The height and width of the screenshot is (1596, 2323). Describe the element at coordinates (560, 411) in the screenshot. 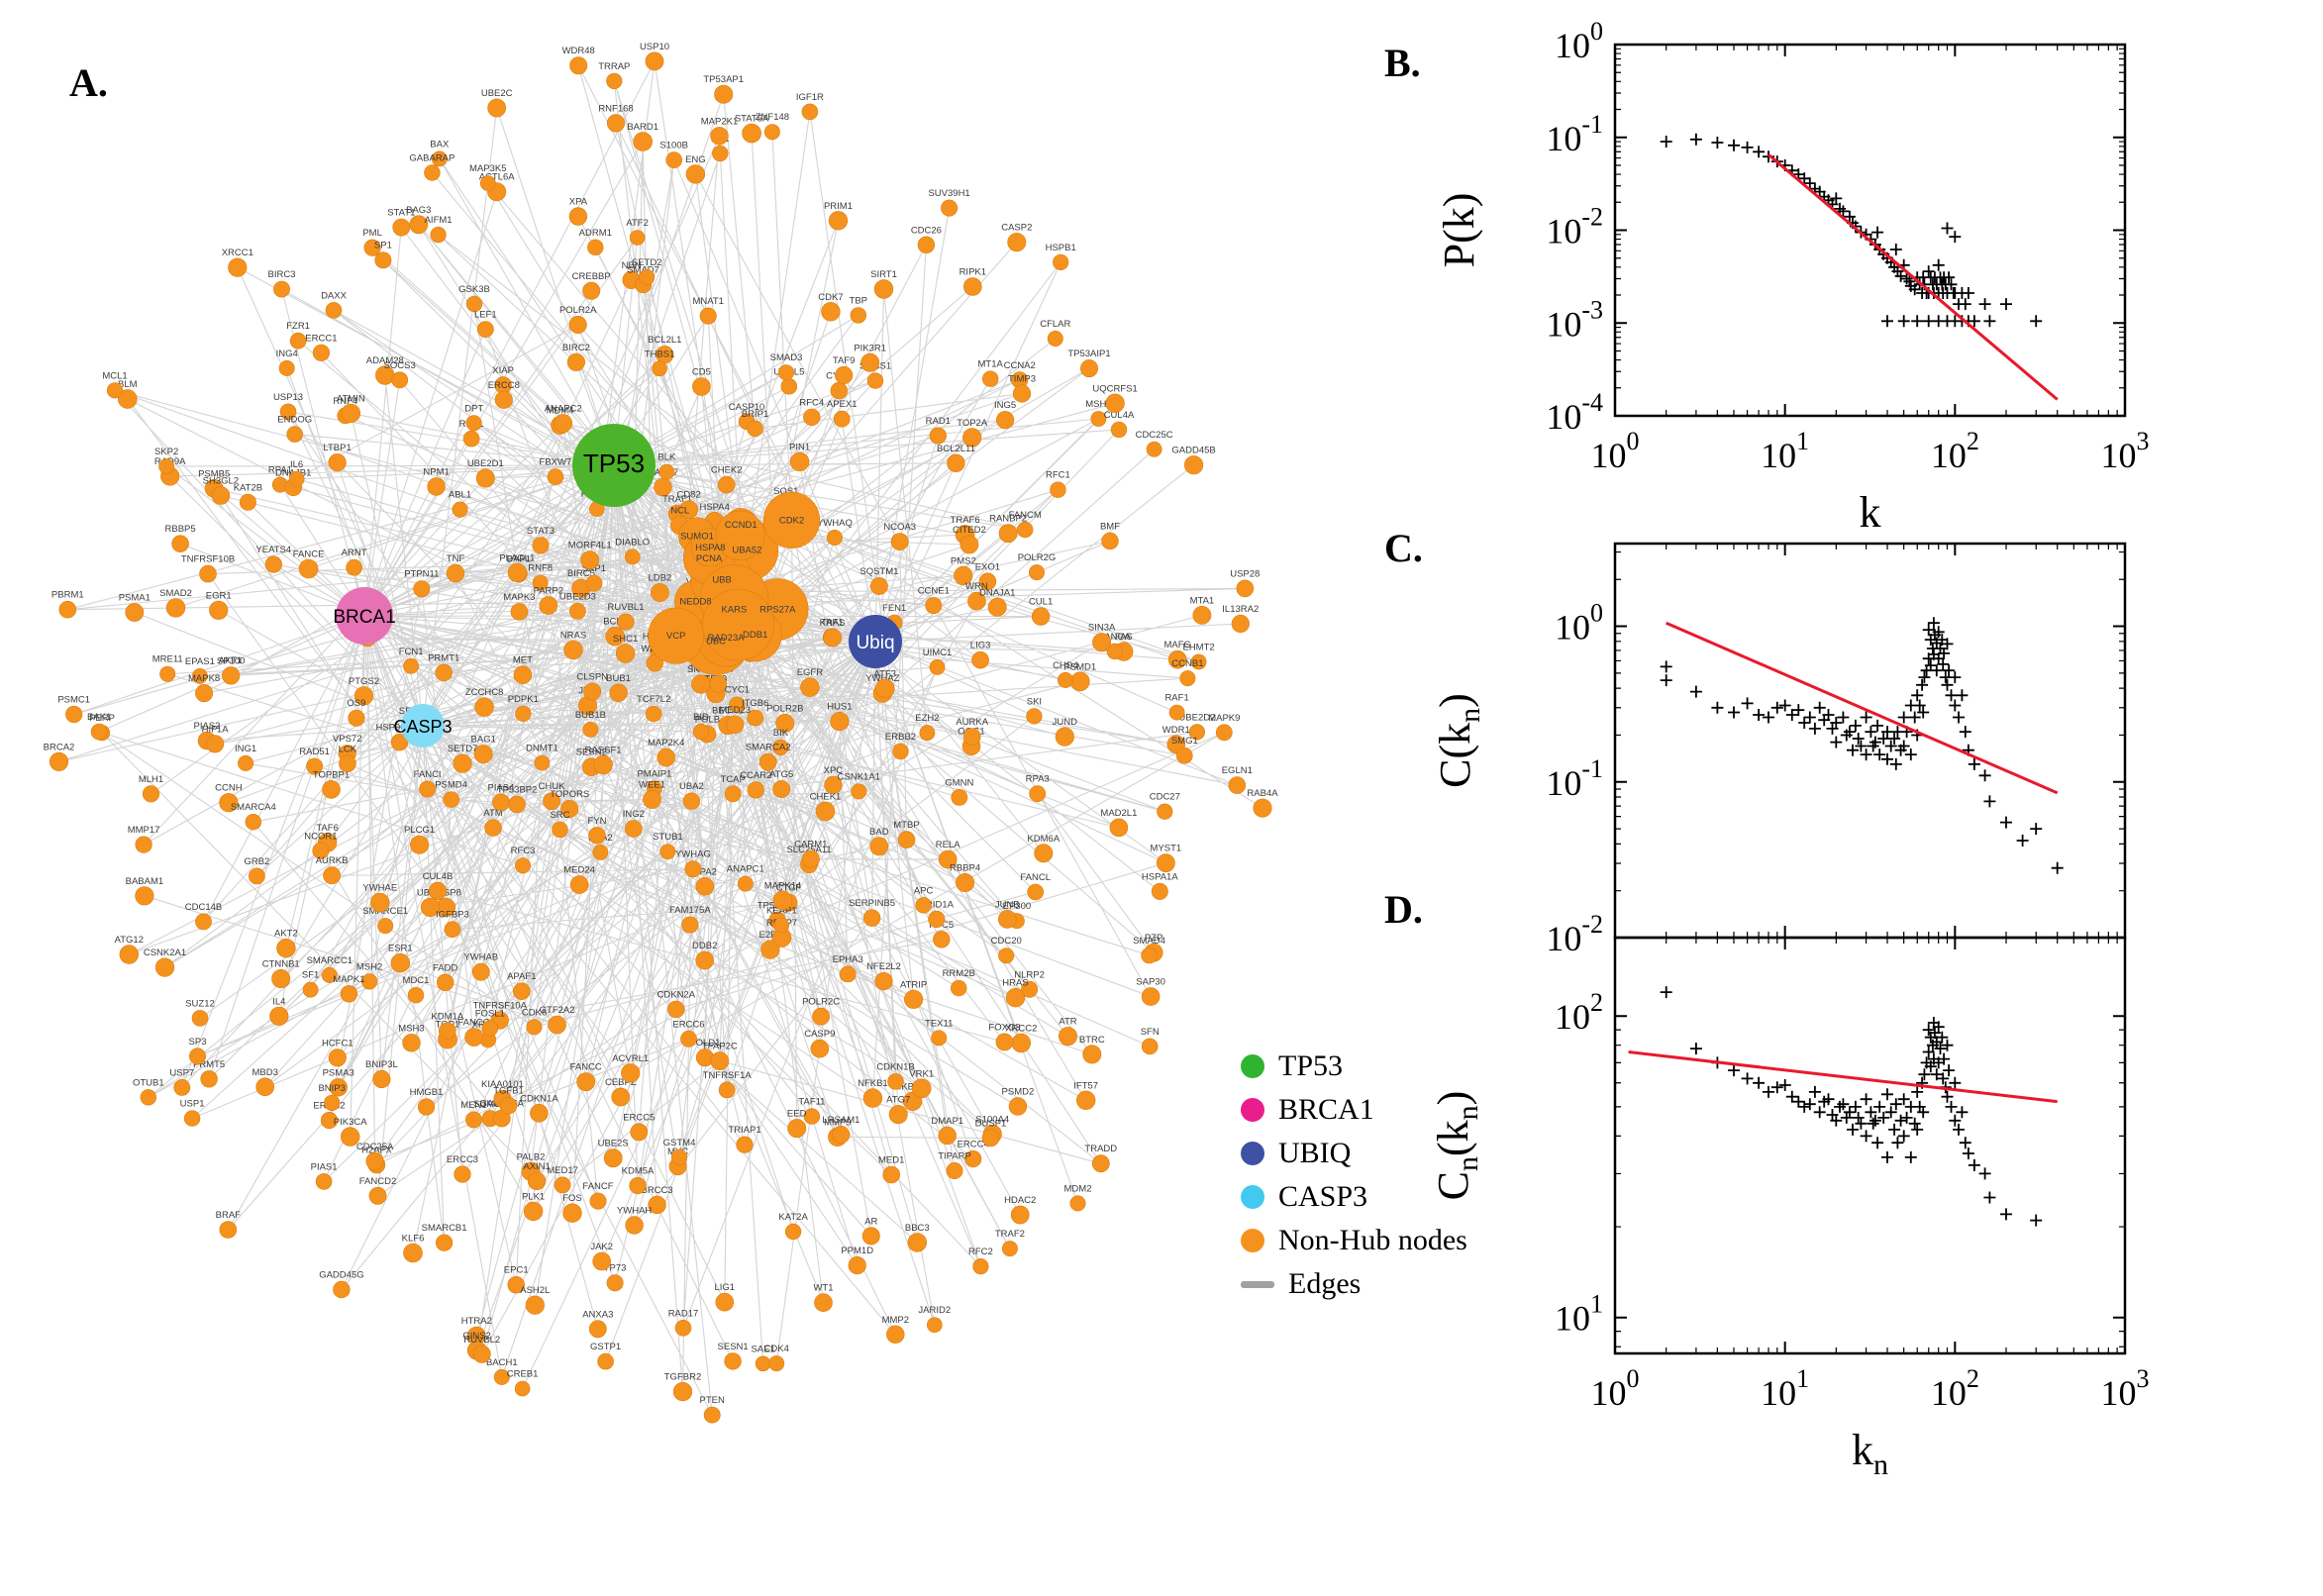

I see `network-node-label: MDM4` at that location.